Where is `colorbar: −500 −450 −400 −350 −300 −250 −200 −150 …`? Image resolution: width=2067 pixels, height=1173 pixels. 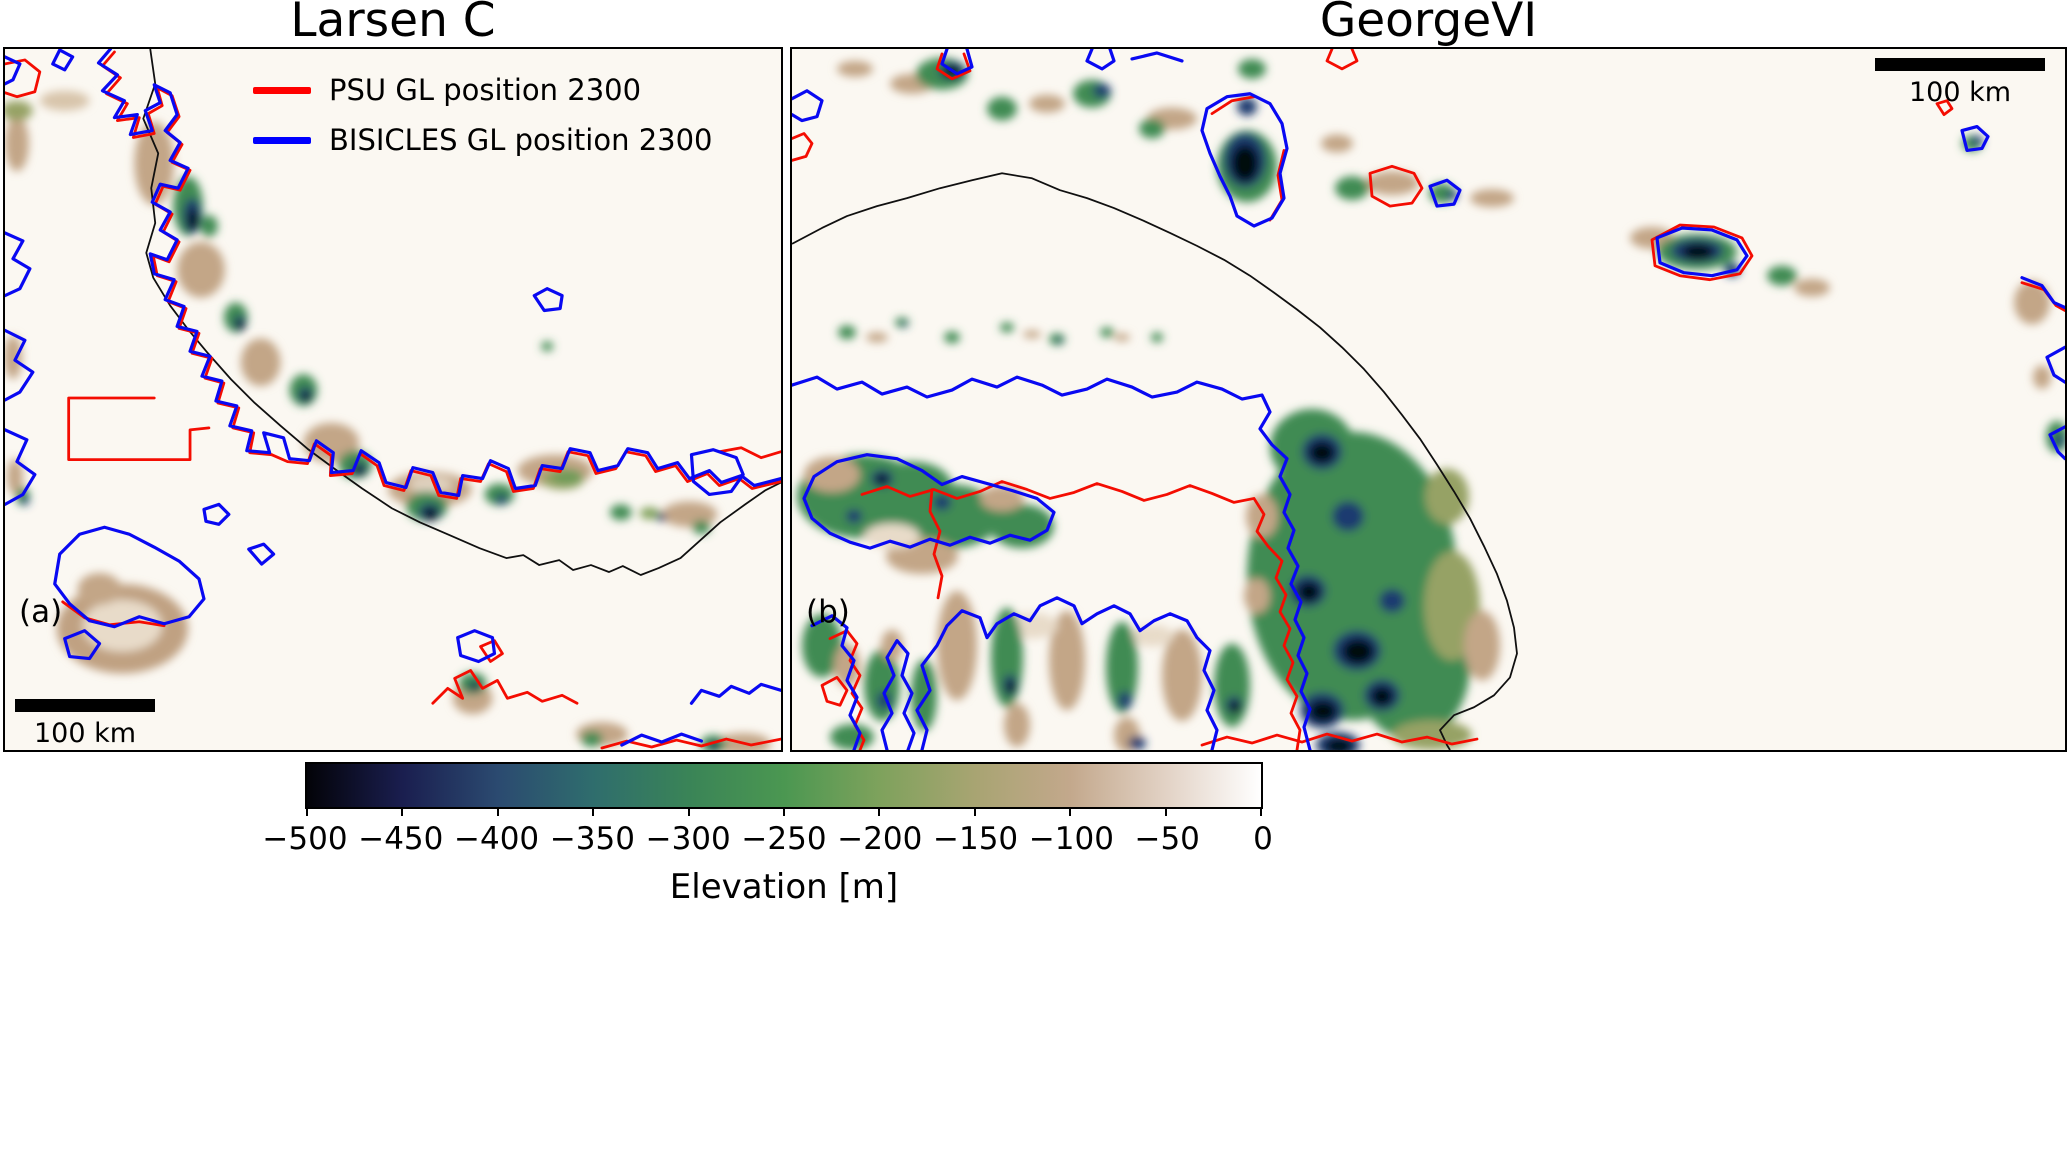
colorbar: −500 −450 −400 −350 −300 −250 −200 −150 … is located at coordinates (767, 834).